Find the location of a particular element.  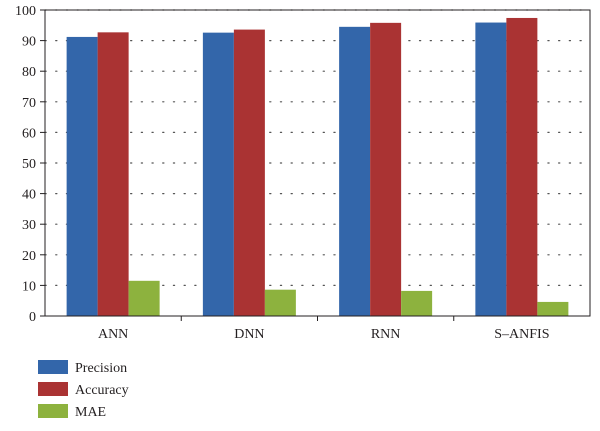

x-tick-label: S–ANFIS is located at coordinates (521, 334).